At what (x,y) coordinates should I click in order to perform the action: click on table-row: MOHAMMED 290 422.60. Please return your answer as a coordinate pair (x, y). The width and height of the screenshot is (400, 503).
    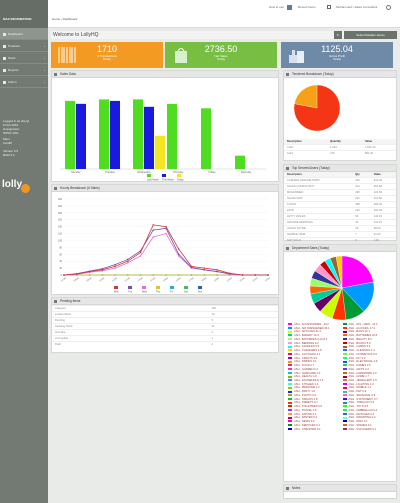
    Looking at the image, I should click on (340, 192).